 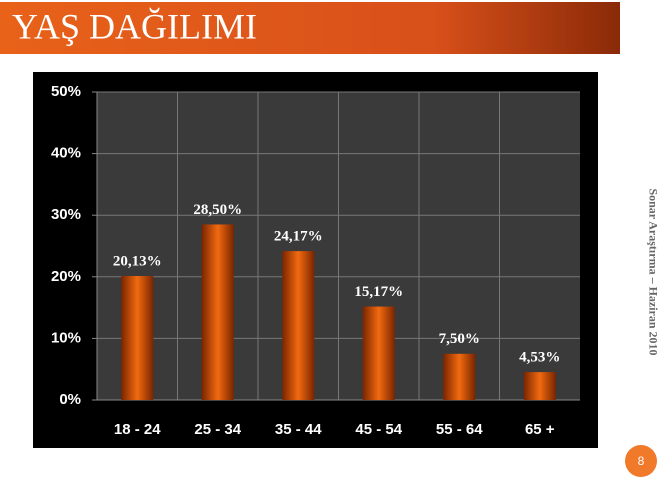 What do you see at coordinates (66, 276) in the screenshot?
I see `y-tick-label: 20%` at bounding box center [66, 276].